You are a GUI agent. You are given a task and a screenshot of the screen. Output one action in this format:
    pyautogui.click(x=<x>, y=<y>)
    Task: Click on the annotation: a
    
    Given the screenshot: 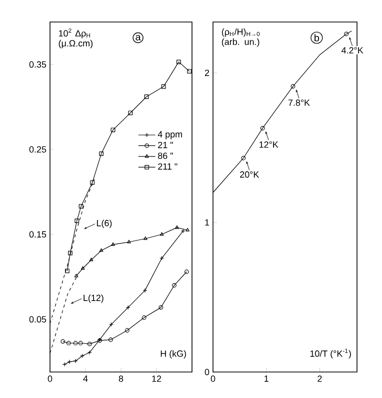 What is the action you would take?
    pyautogui.click(x=138, y=37)
    